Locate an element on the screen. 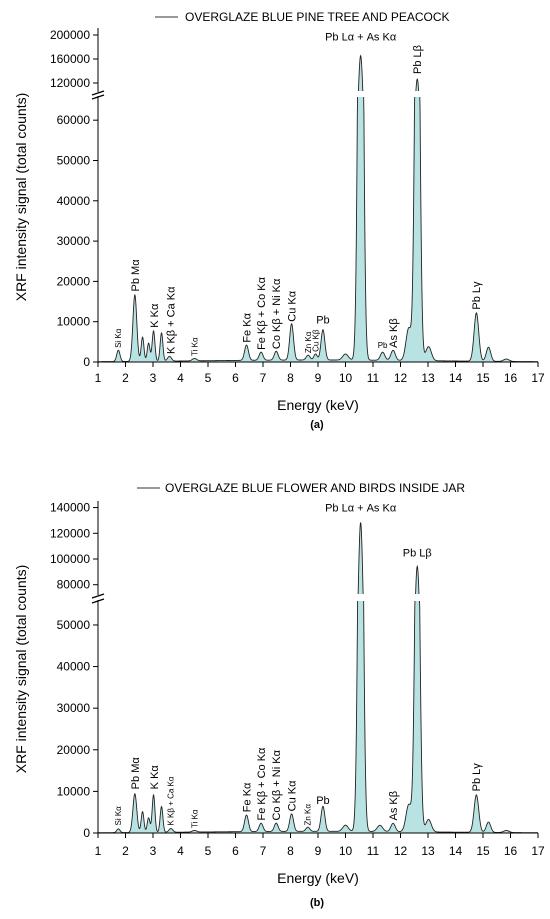 The image size is (550, 919). panel-caption: (b) is located at coordinates (317, 903).